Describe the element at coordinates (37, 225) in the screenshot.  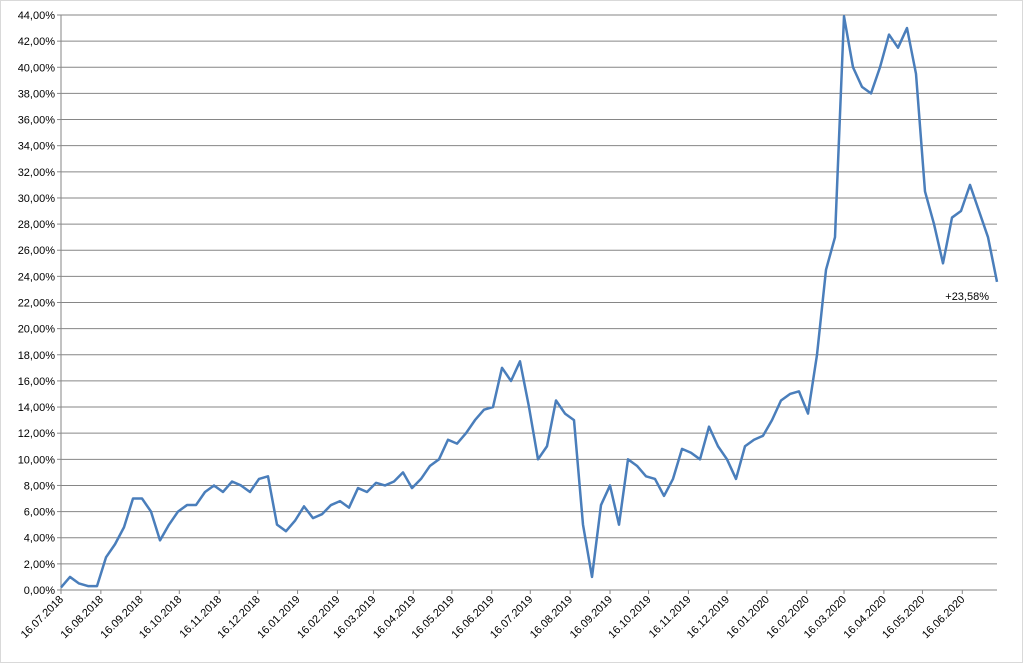
I see `y-tick-label: 28,00%` at that location.